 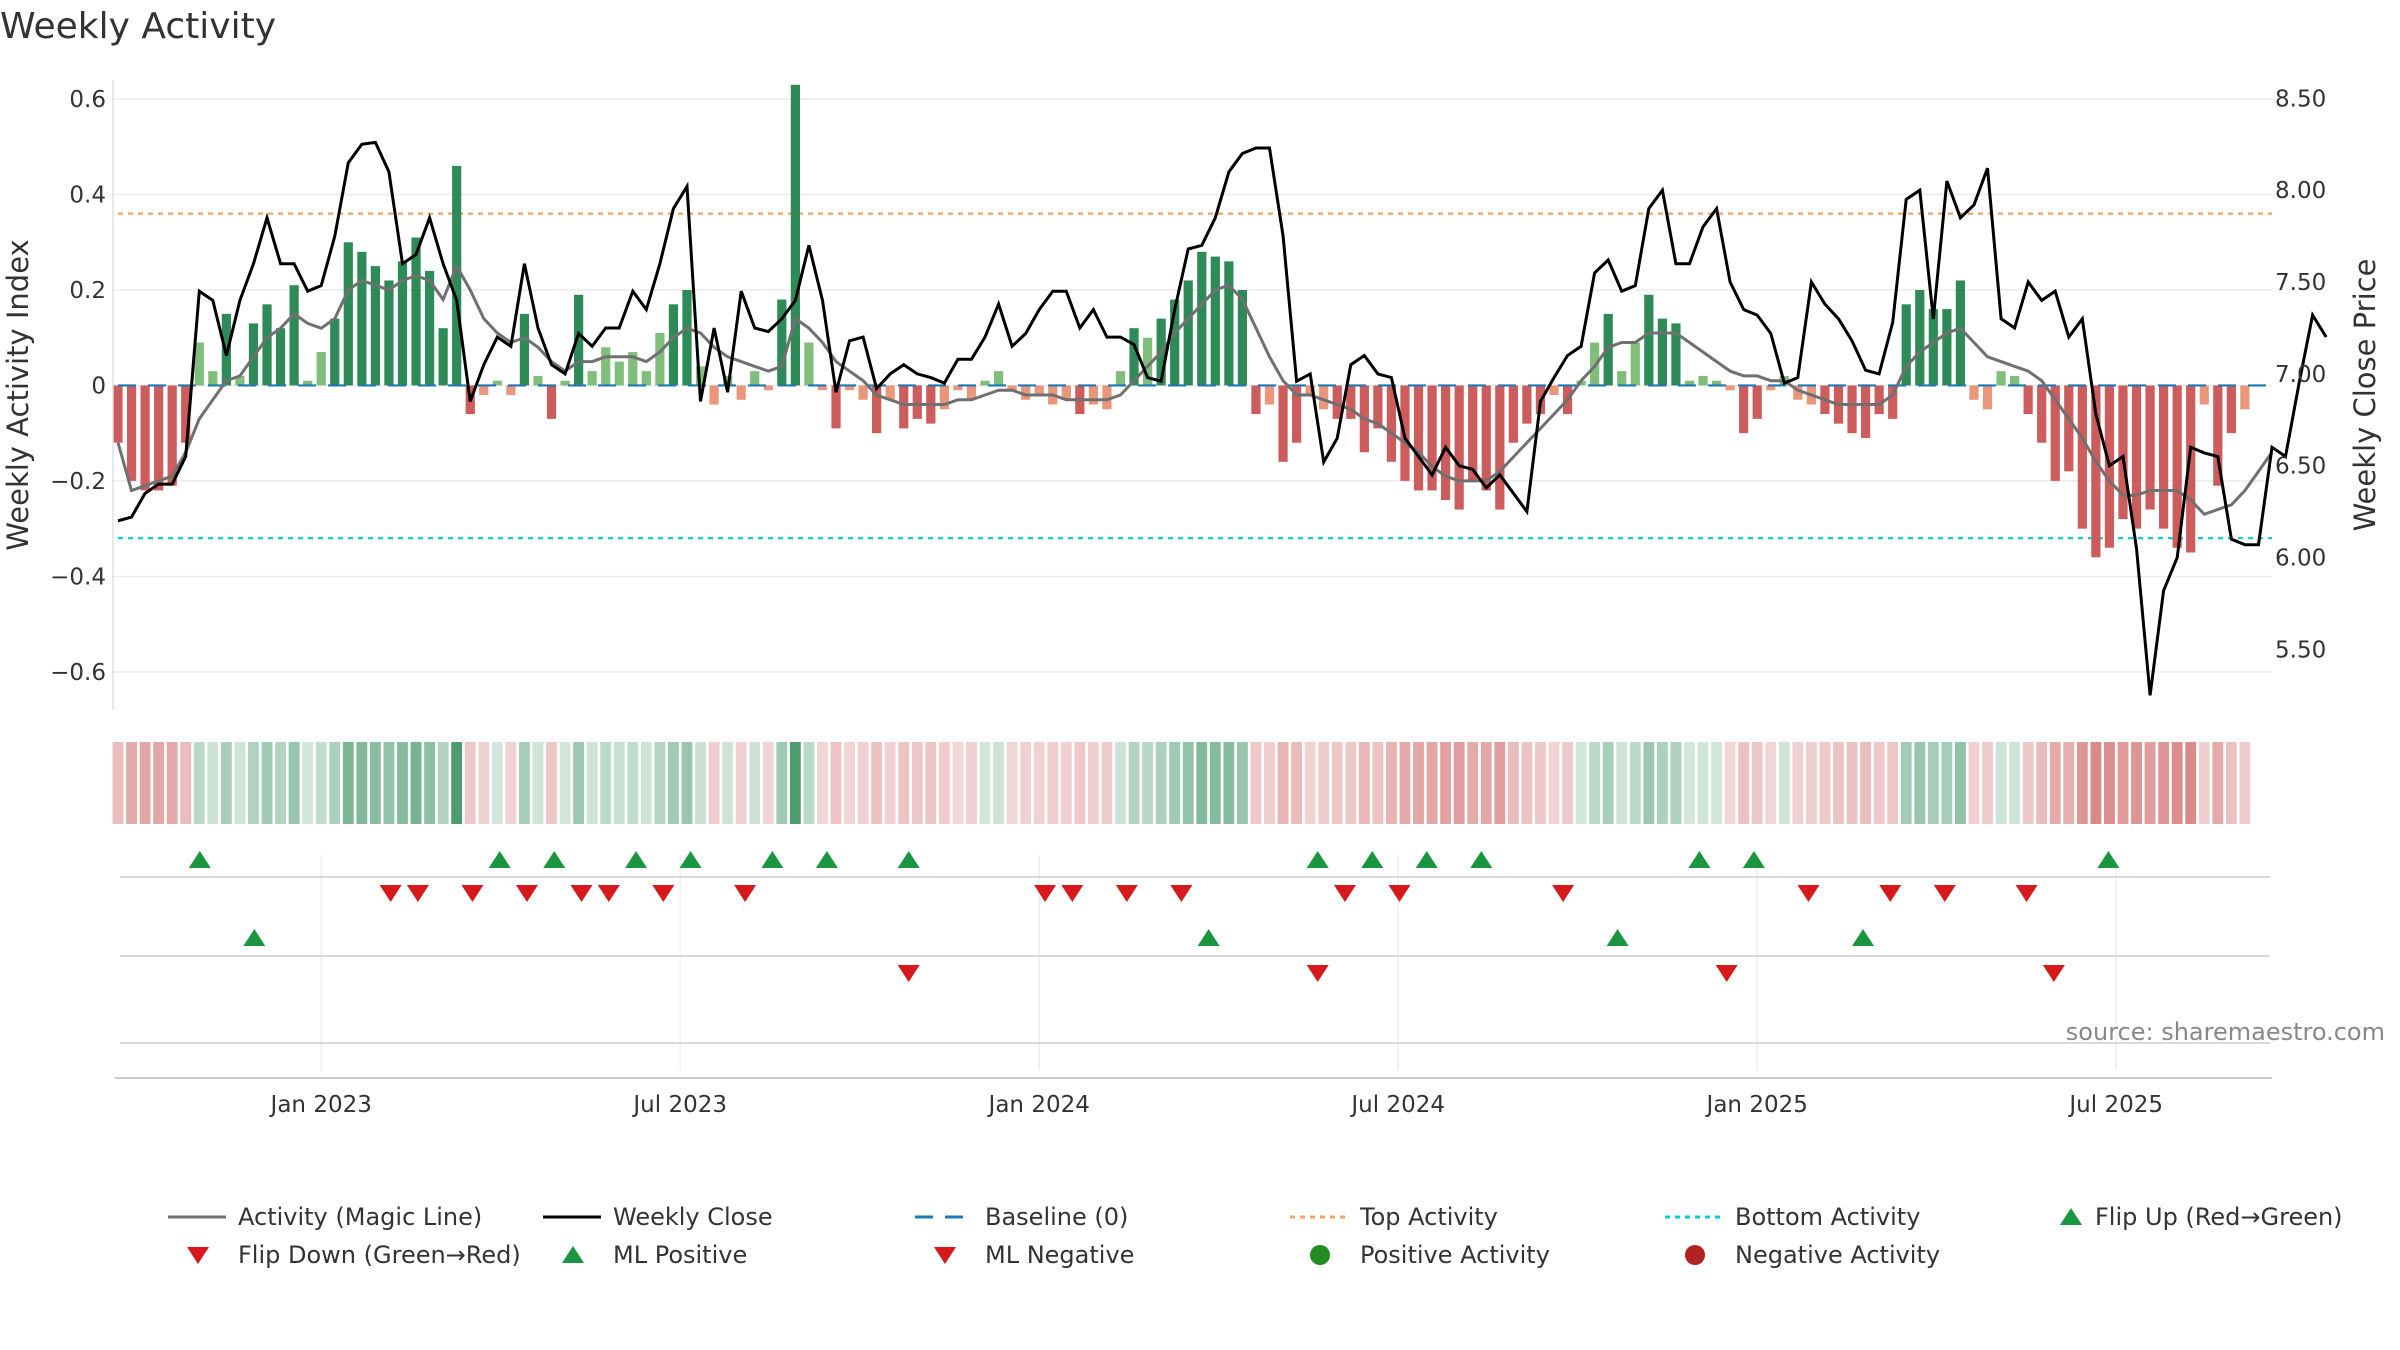 What do you see at coordinates (945, 1255) in the screenshot?
I see `legend-swatch-ml-negative` at bounding box center [945, 1255].